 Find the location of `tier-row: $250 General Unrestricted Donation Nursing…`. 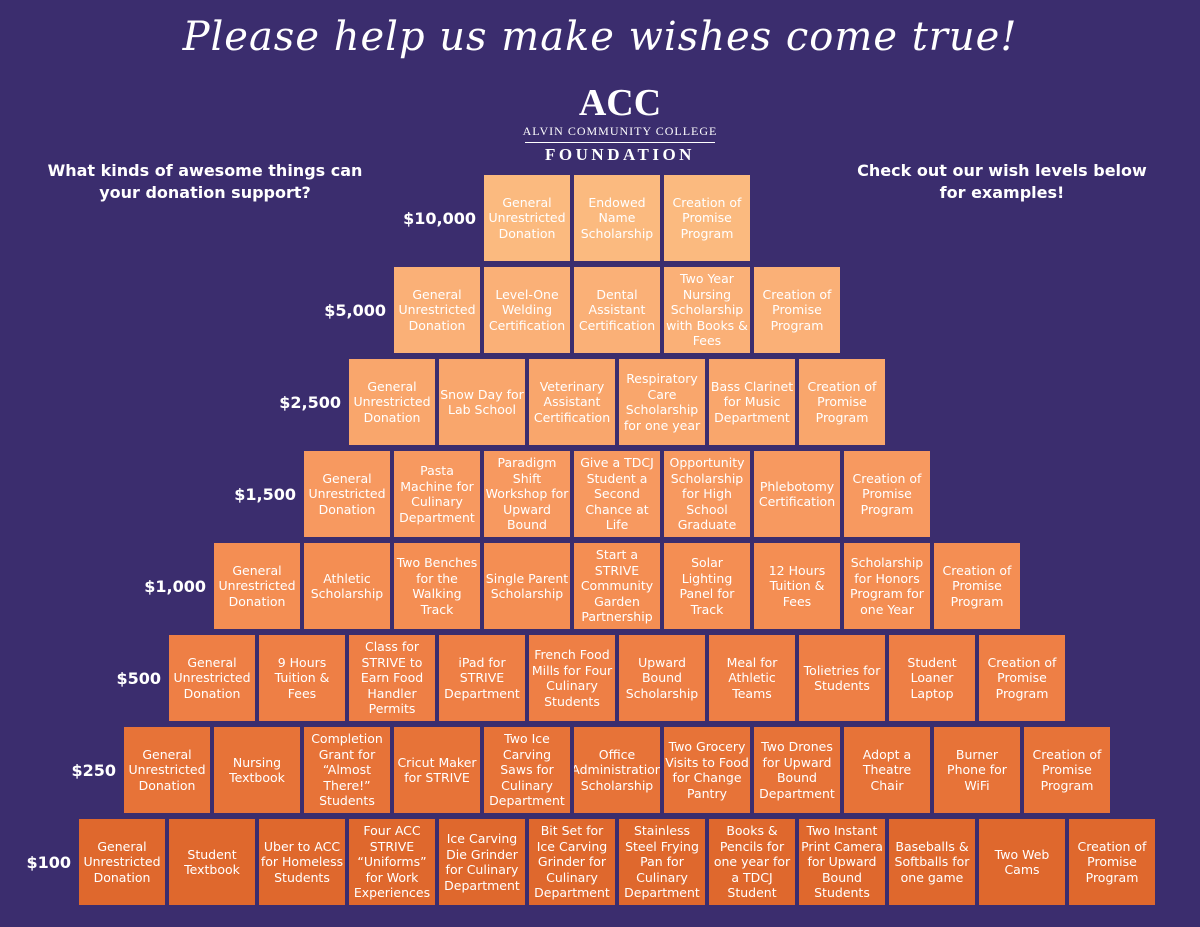

tier-row: $250 General Unrestricted Donation Nursing… is located at coordinates (600, 770).